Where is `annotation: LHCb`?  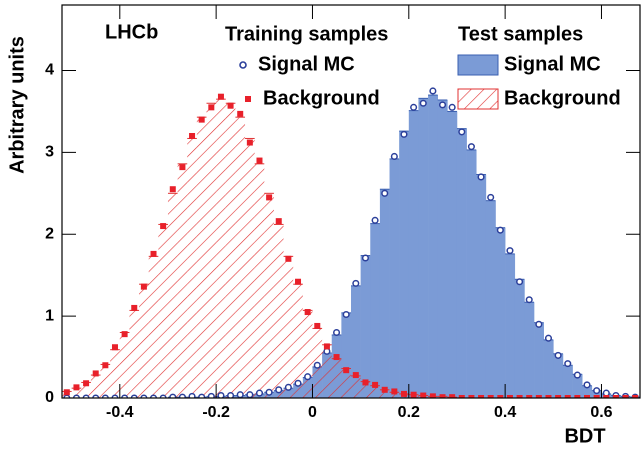
annotation: LHCb is located at coordinates (131, 32).